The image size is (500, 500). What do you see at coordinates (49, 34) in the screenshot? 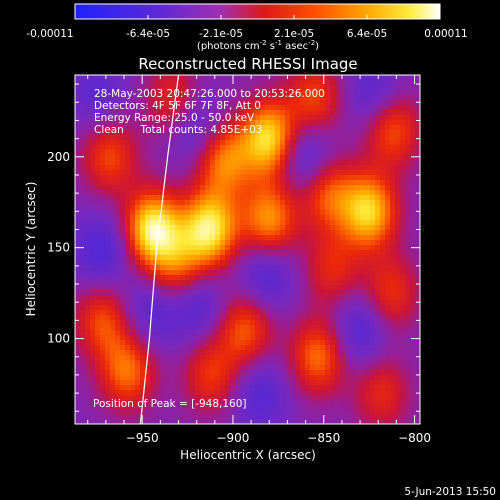
I see `colorbar-tick-label: -0.00011` at bounding box center [49, 34].